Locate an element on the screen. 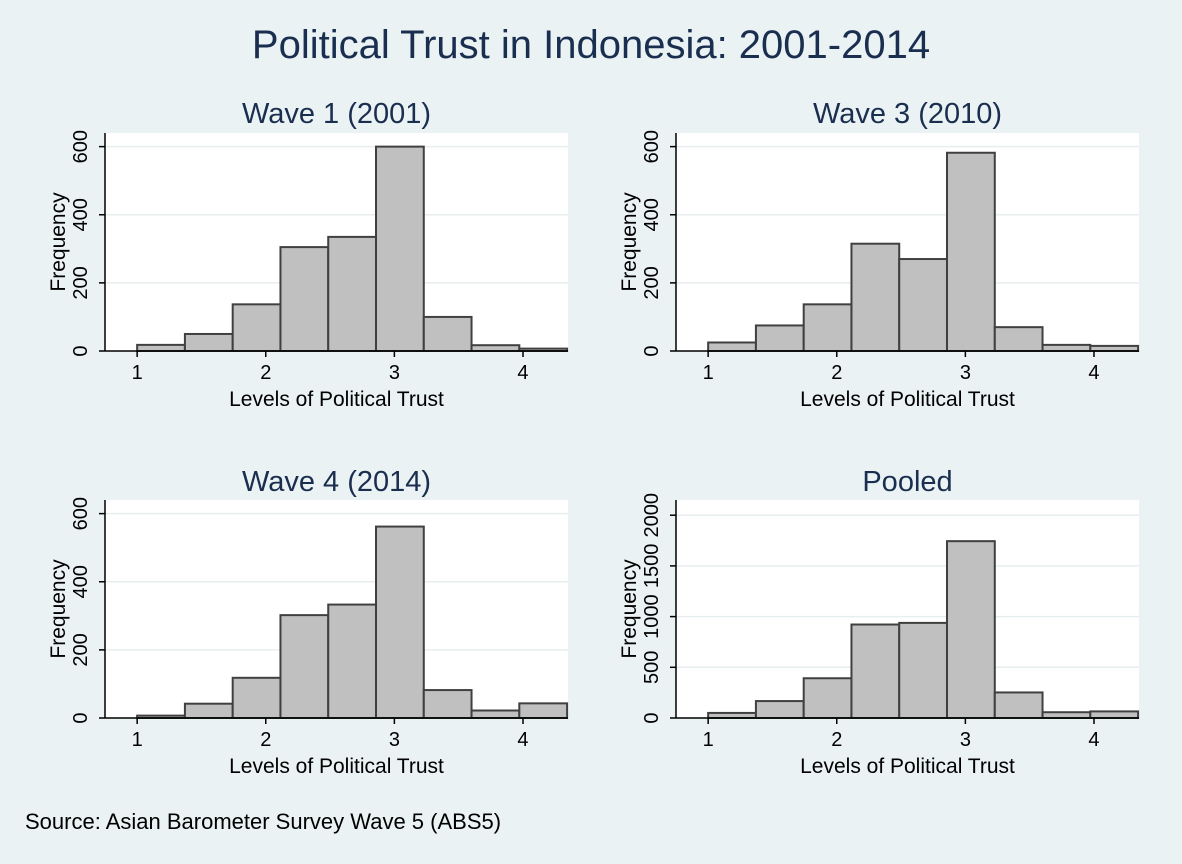 This screenshot has width=1182, height=864. main-title: Political Trust in Indonesia: 2001-2014 is located at coordinates (591, 45).